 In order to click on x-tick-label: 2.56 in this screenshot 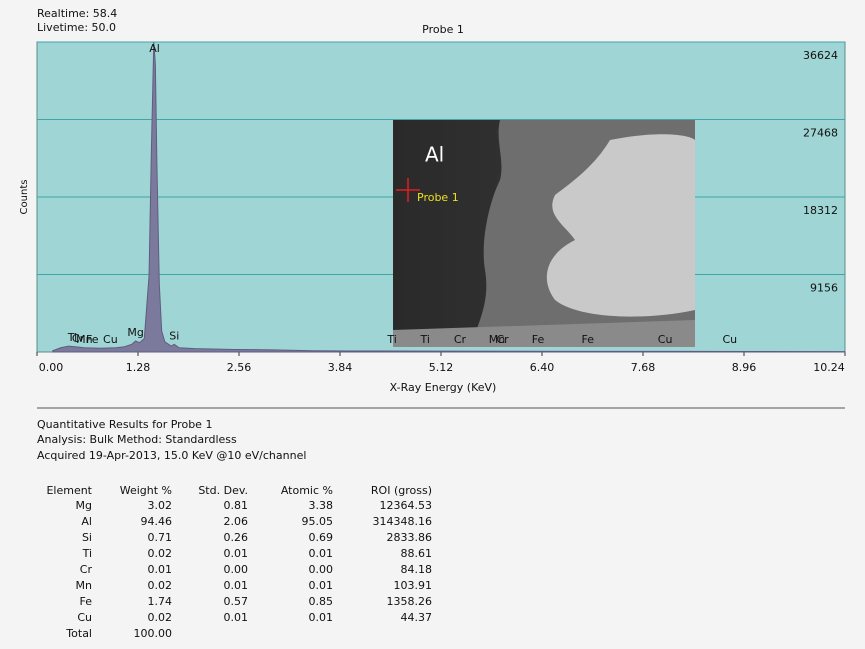, I will do `click(239, 367)`.